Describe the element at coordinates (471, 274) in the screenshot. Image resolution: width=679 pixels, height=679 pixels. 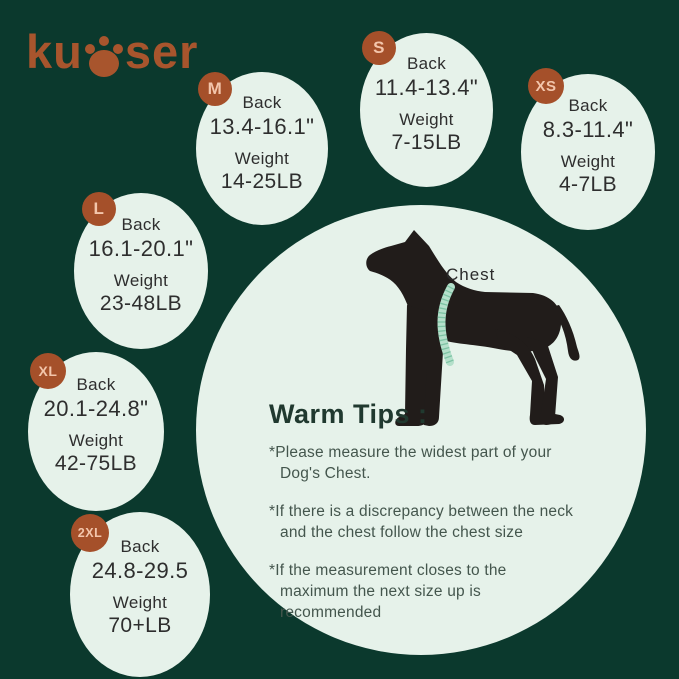
I see `chest-label: Chest` at that location.